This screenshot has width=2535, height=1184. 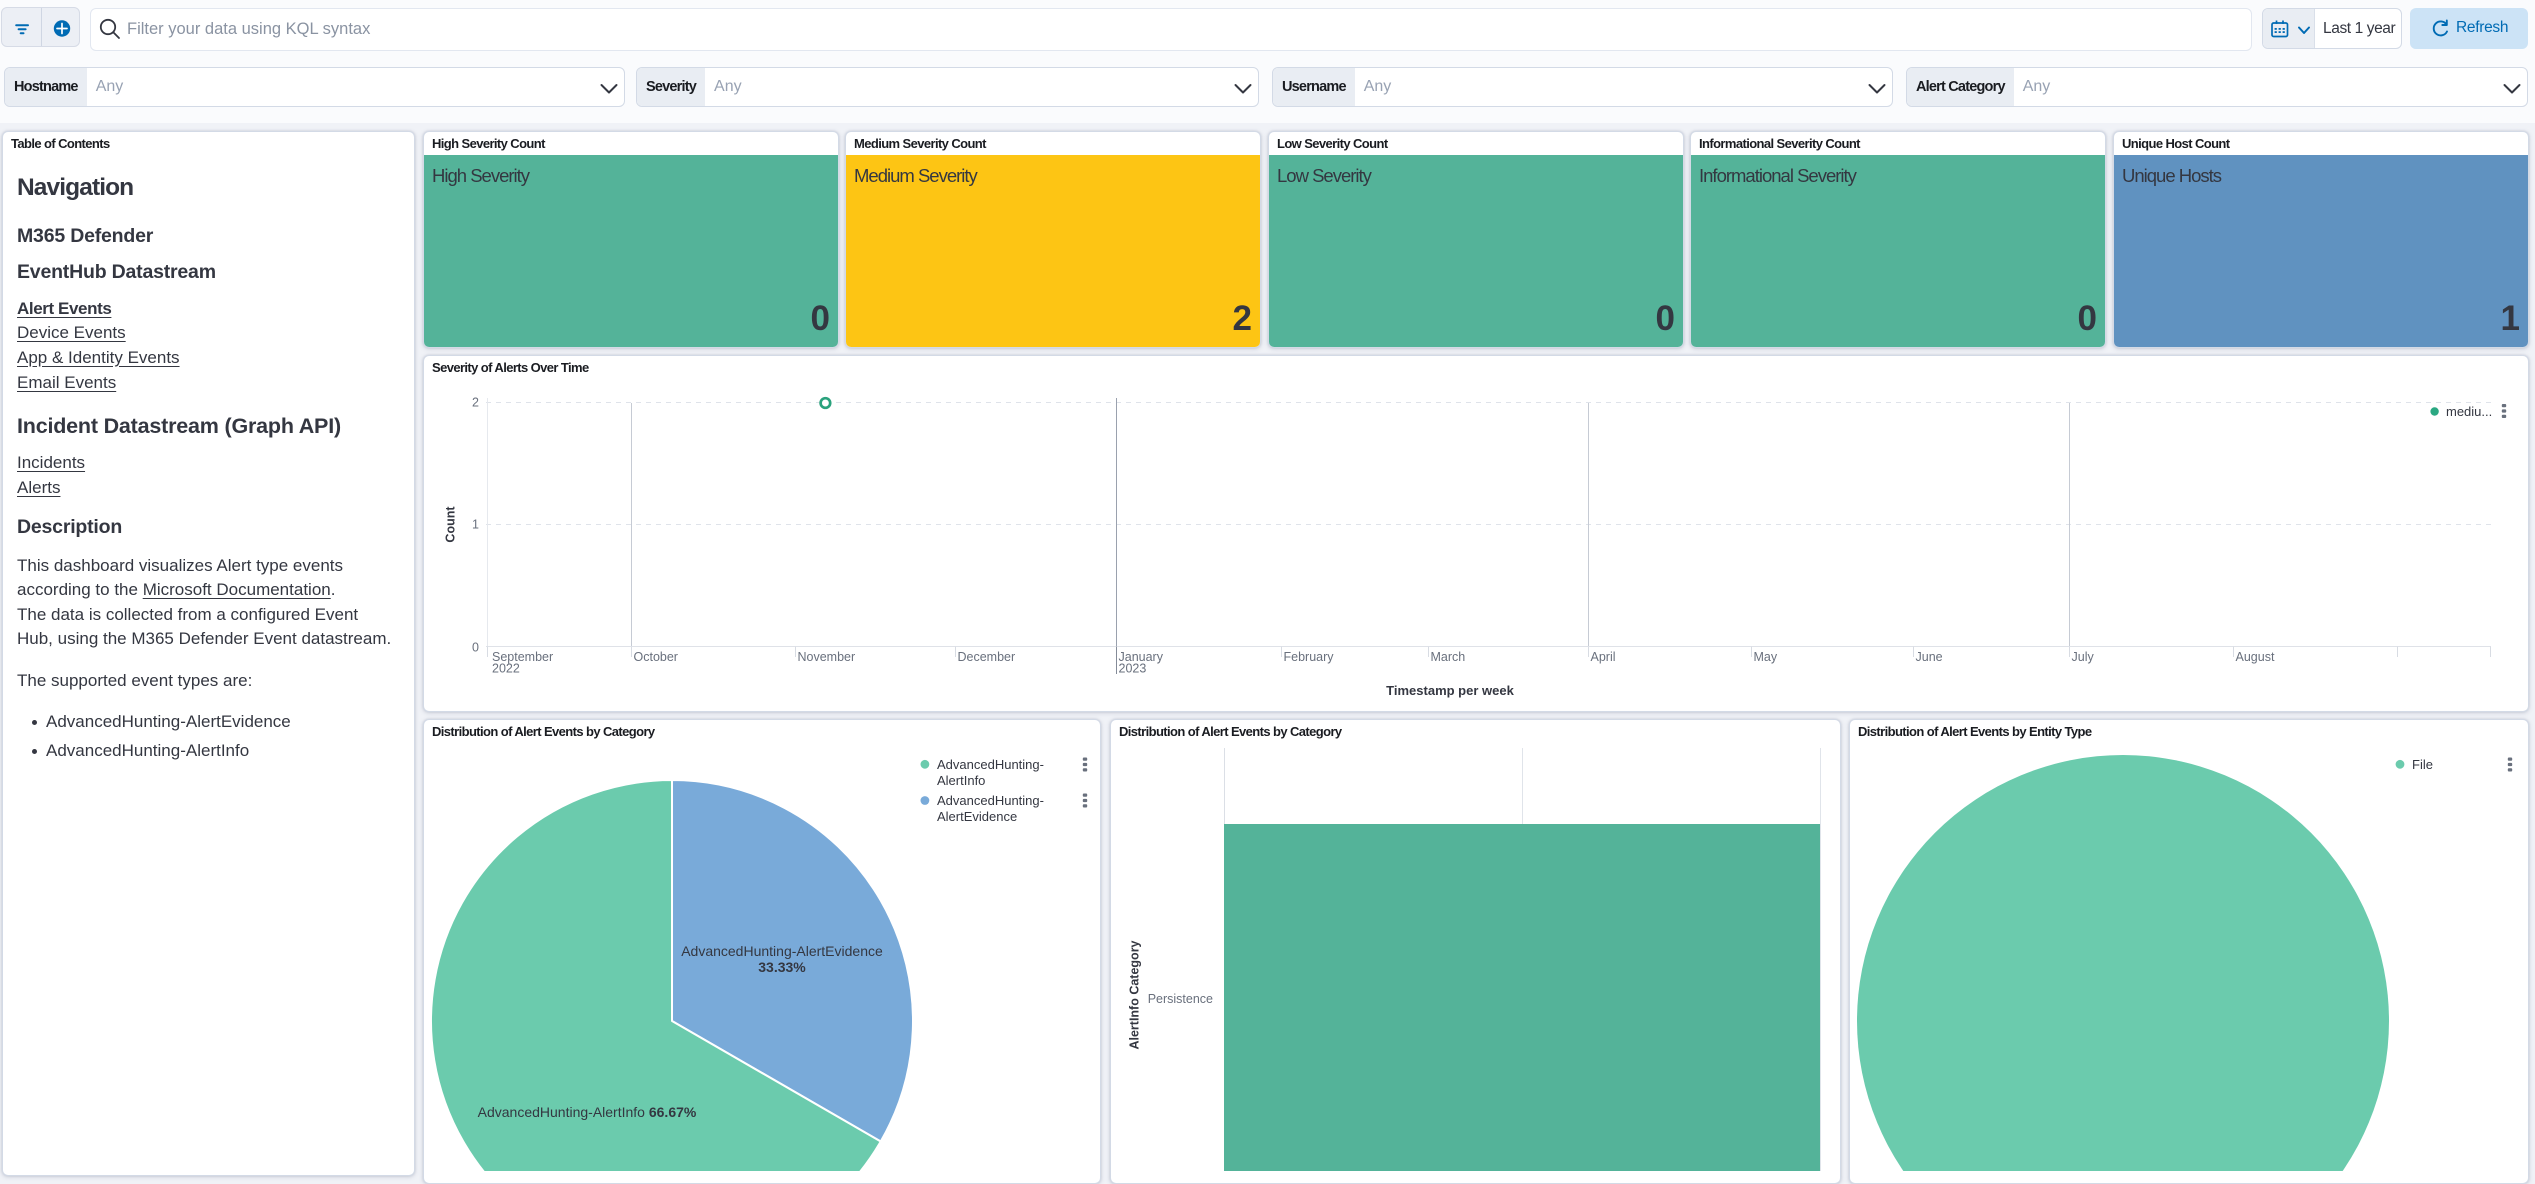 I want to click on svg-text: 2022, so click(x=506, y=669).